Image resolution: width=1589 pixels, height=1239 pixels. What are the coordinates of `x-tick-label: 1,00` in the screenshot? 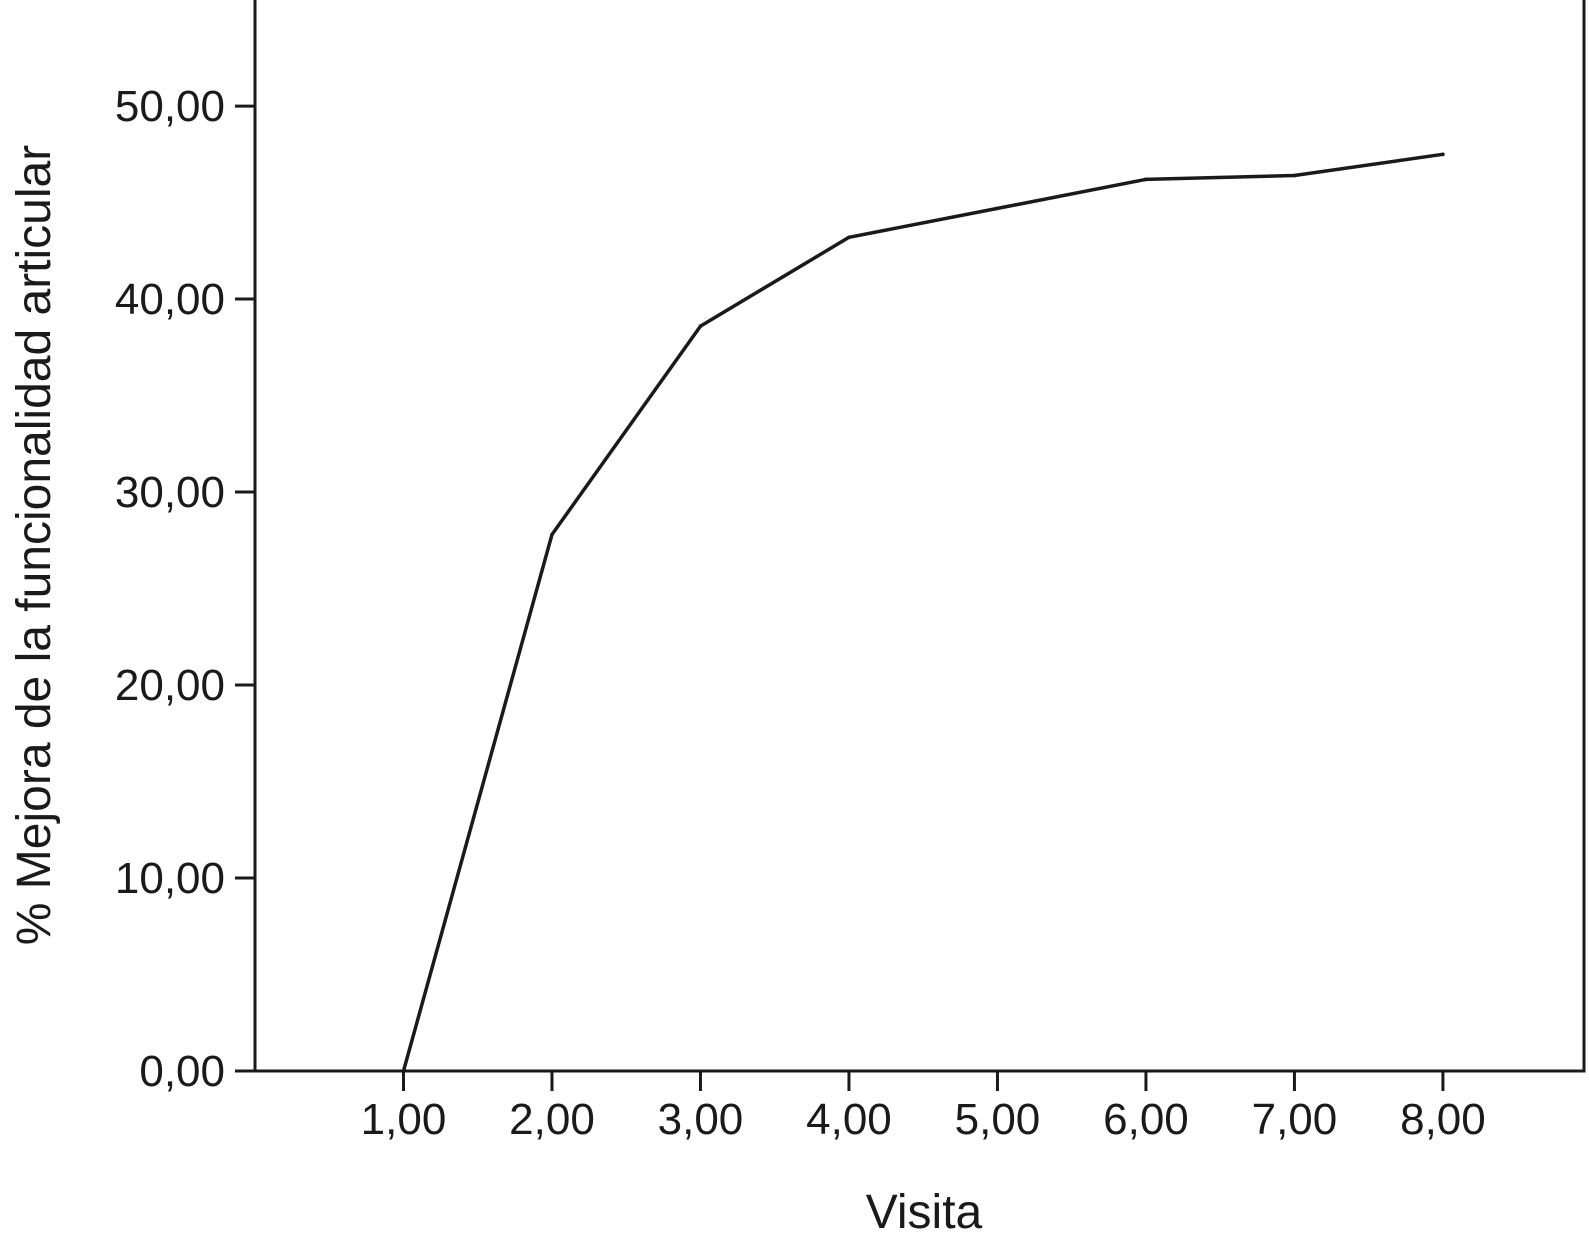 It's located at (404, 1119).